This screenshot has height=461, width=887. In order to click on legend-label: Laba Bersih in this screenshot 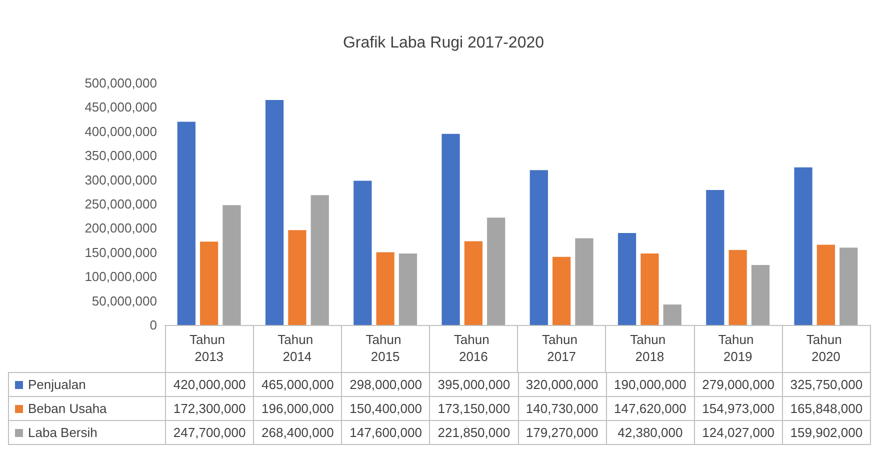, I will do `click(63, 432)`.